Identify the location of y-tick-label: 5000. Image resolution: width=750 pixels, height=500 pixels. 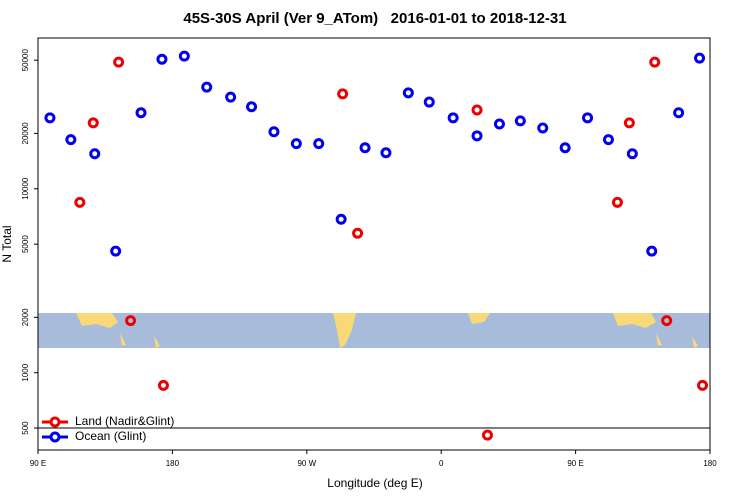
(25, 244).